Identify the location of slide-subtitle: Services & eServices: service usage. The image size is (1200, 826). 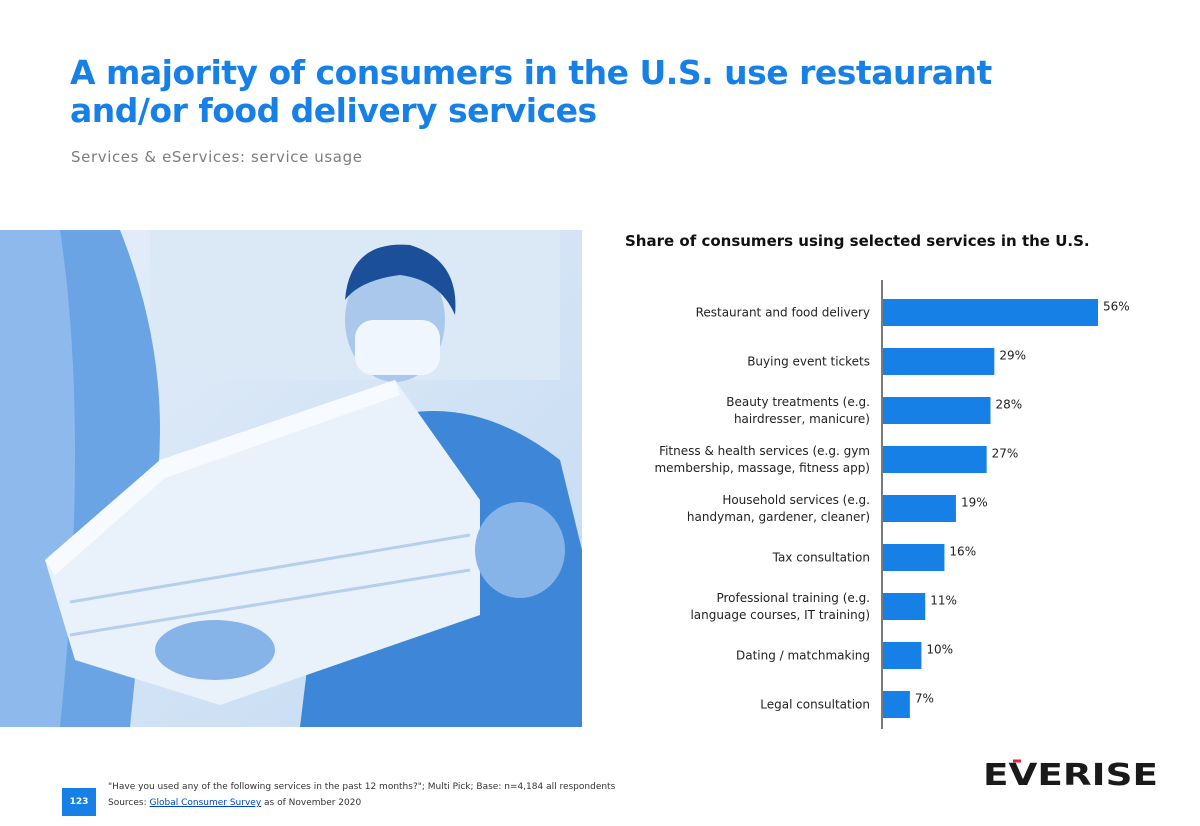
(217, 157).